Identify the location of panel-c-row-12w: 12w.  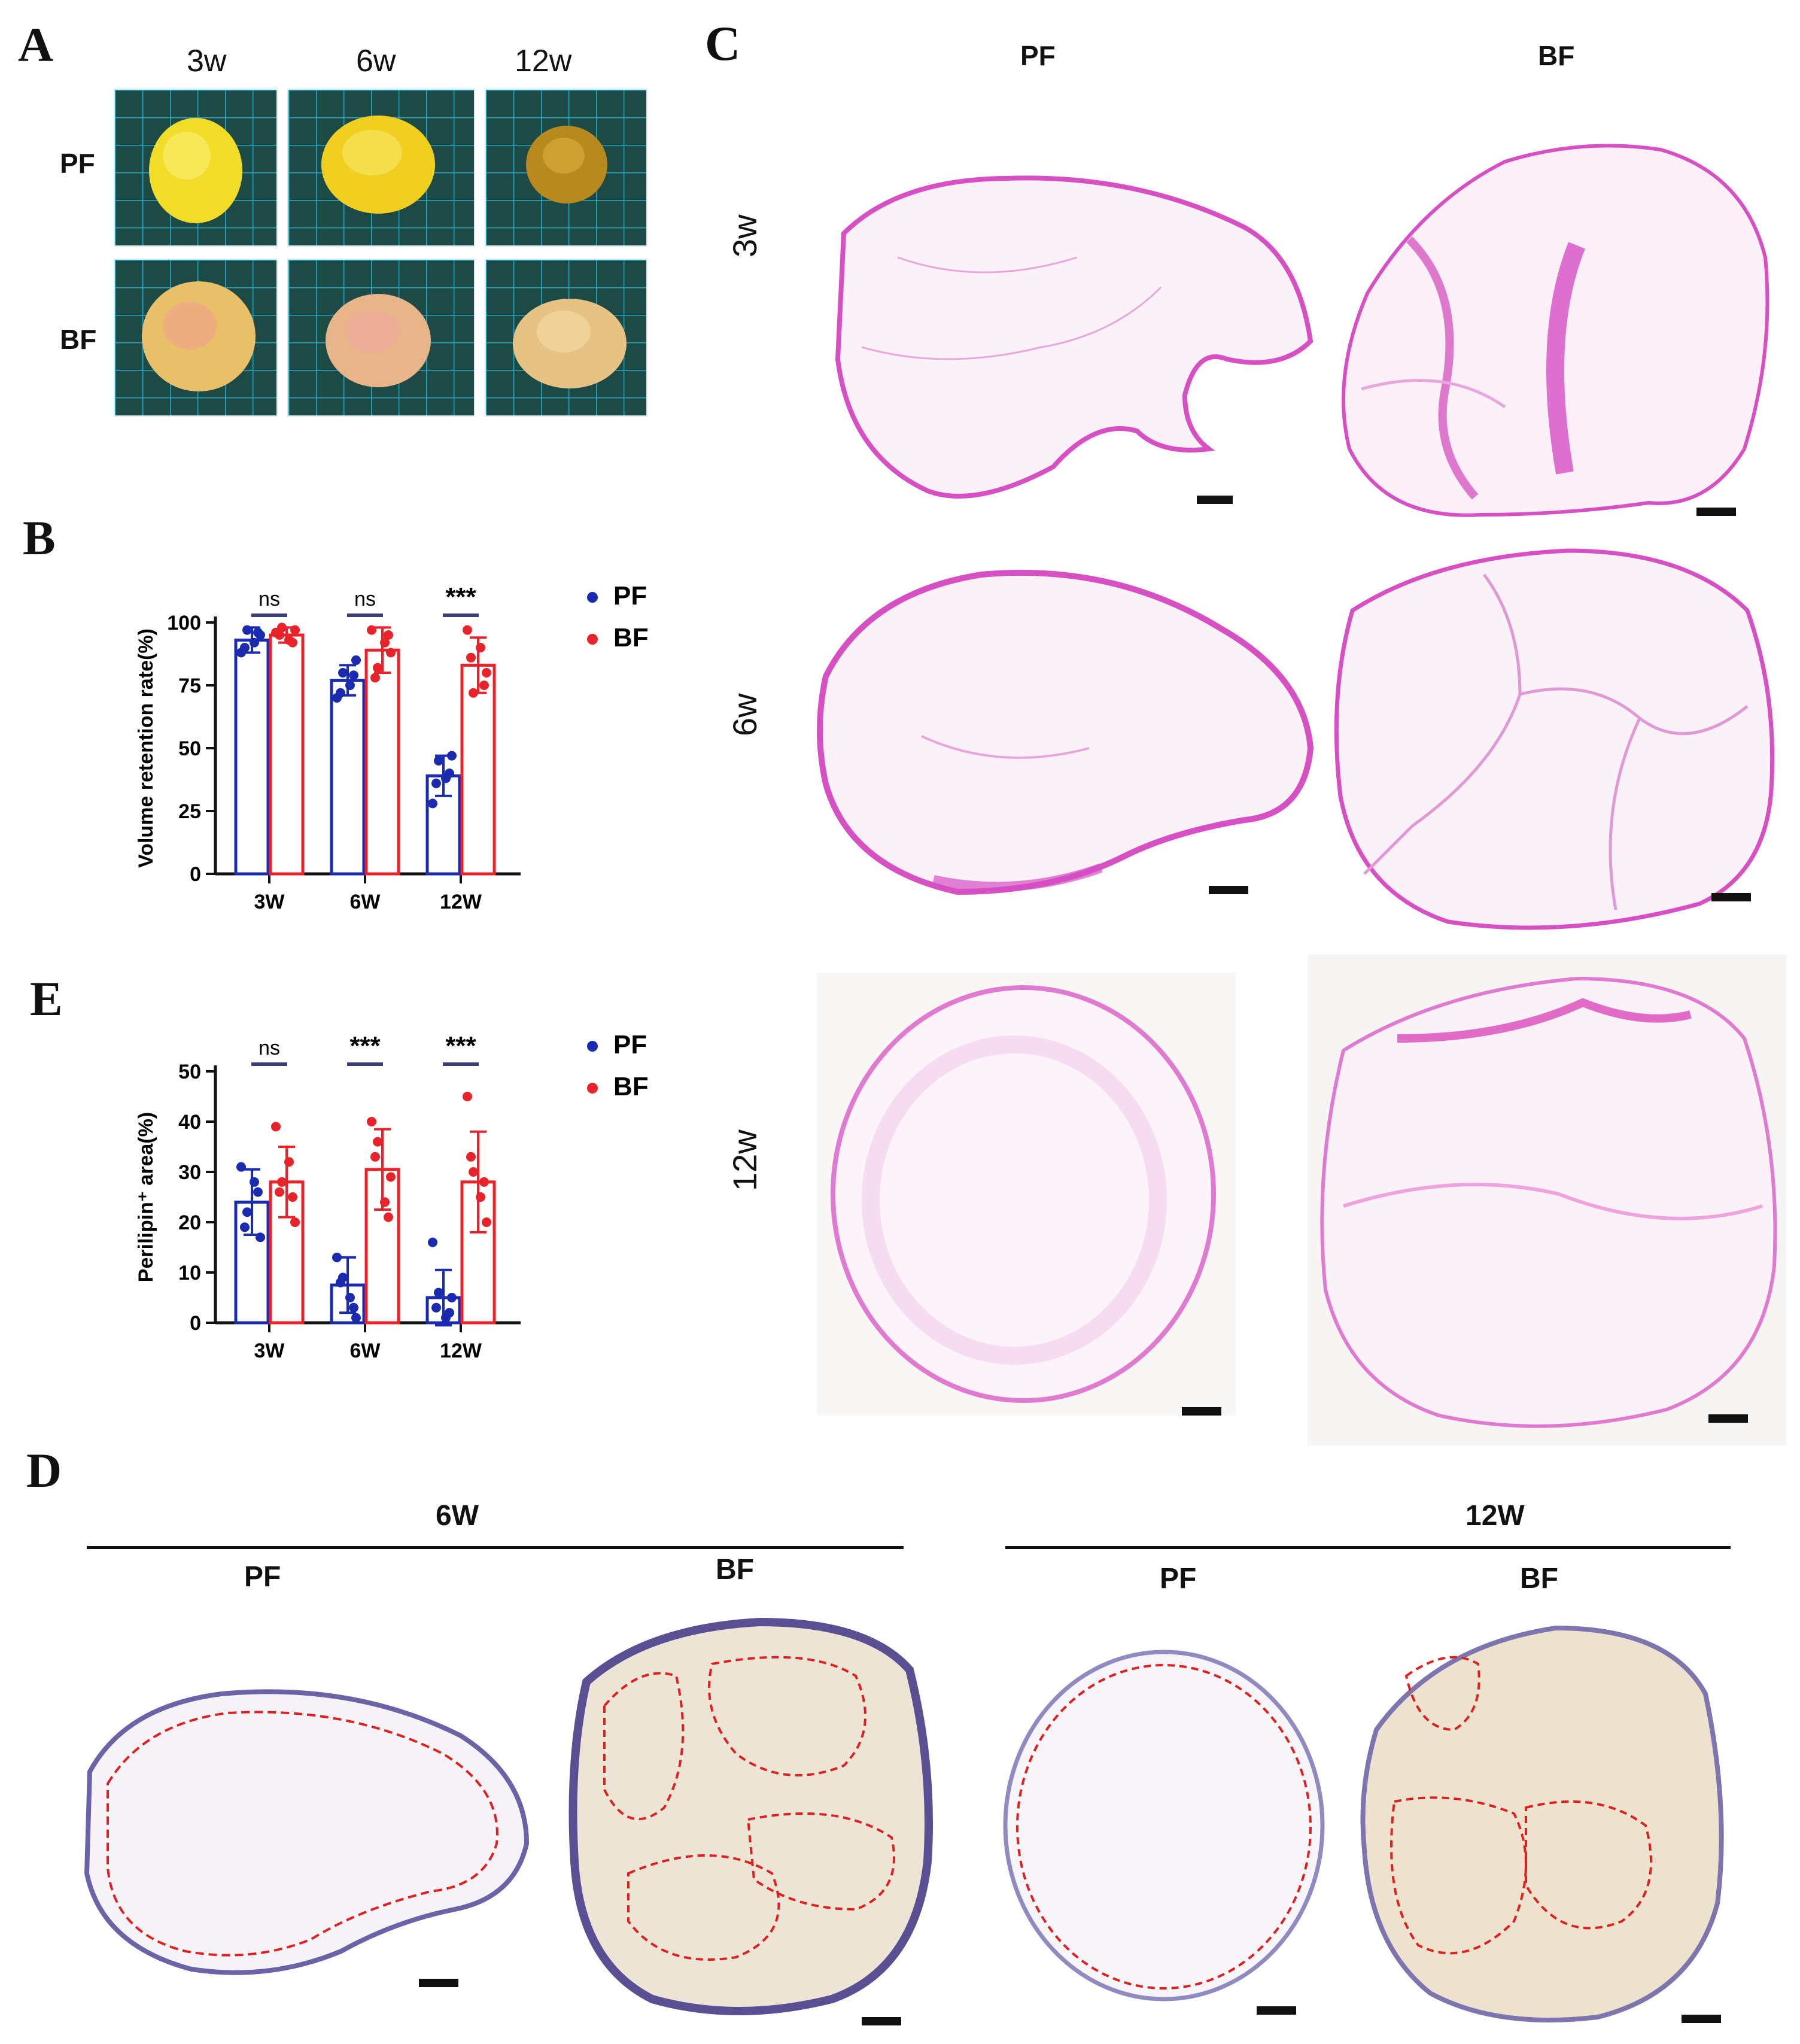
(745, 1160).